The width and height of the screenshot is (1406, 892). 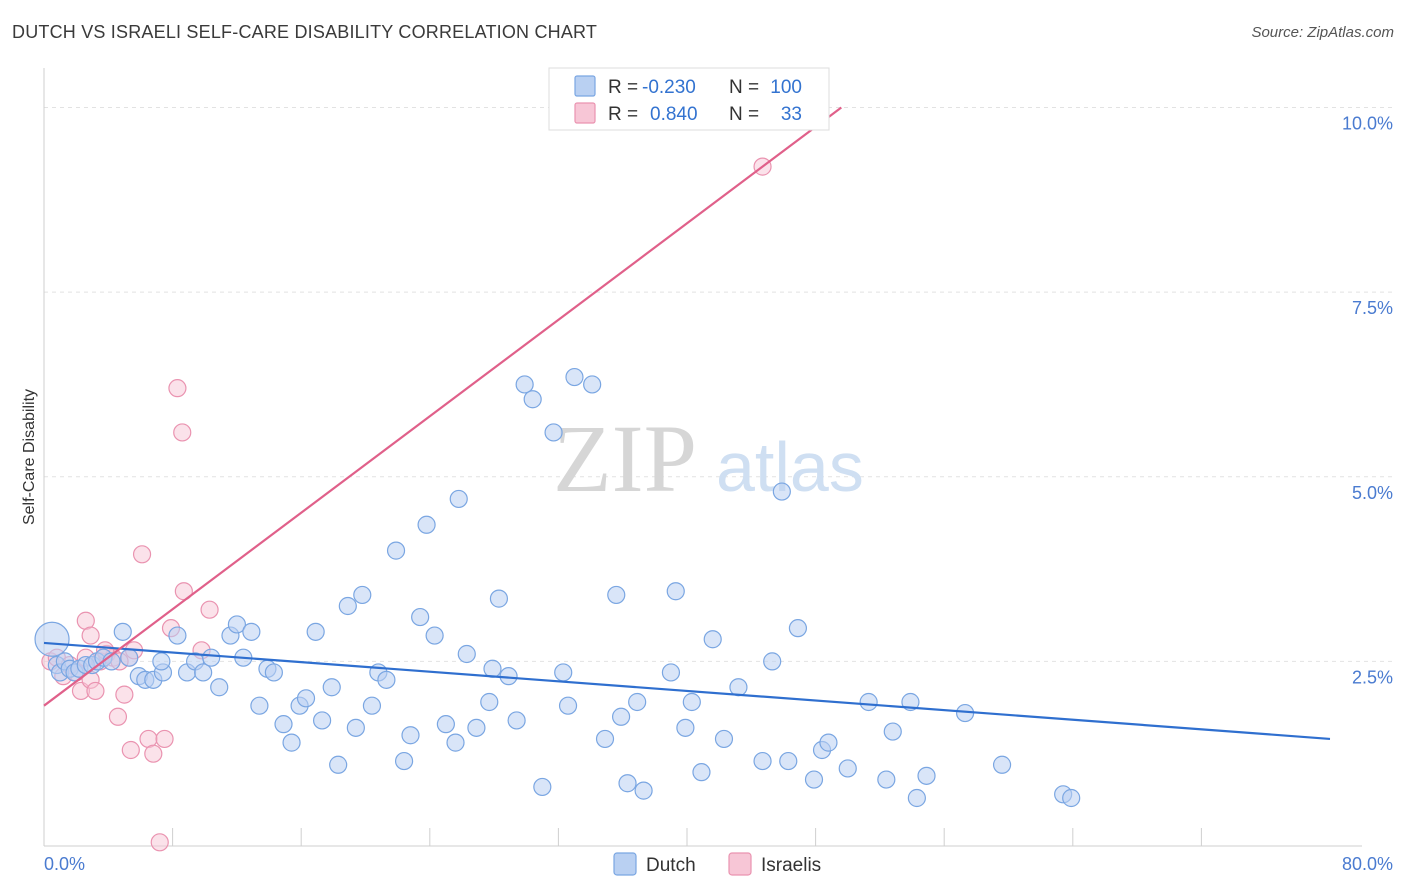 I want to click on legend-stats: R = -0.230 N = 100 R = 0.840 N = 33, so click(x=689, y=99).